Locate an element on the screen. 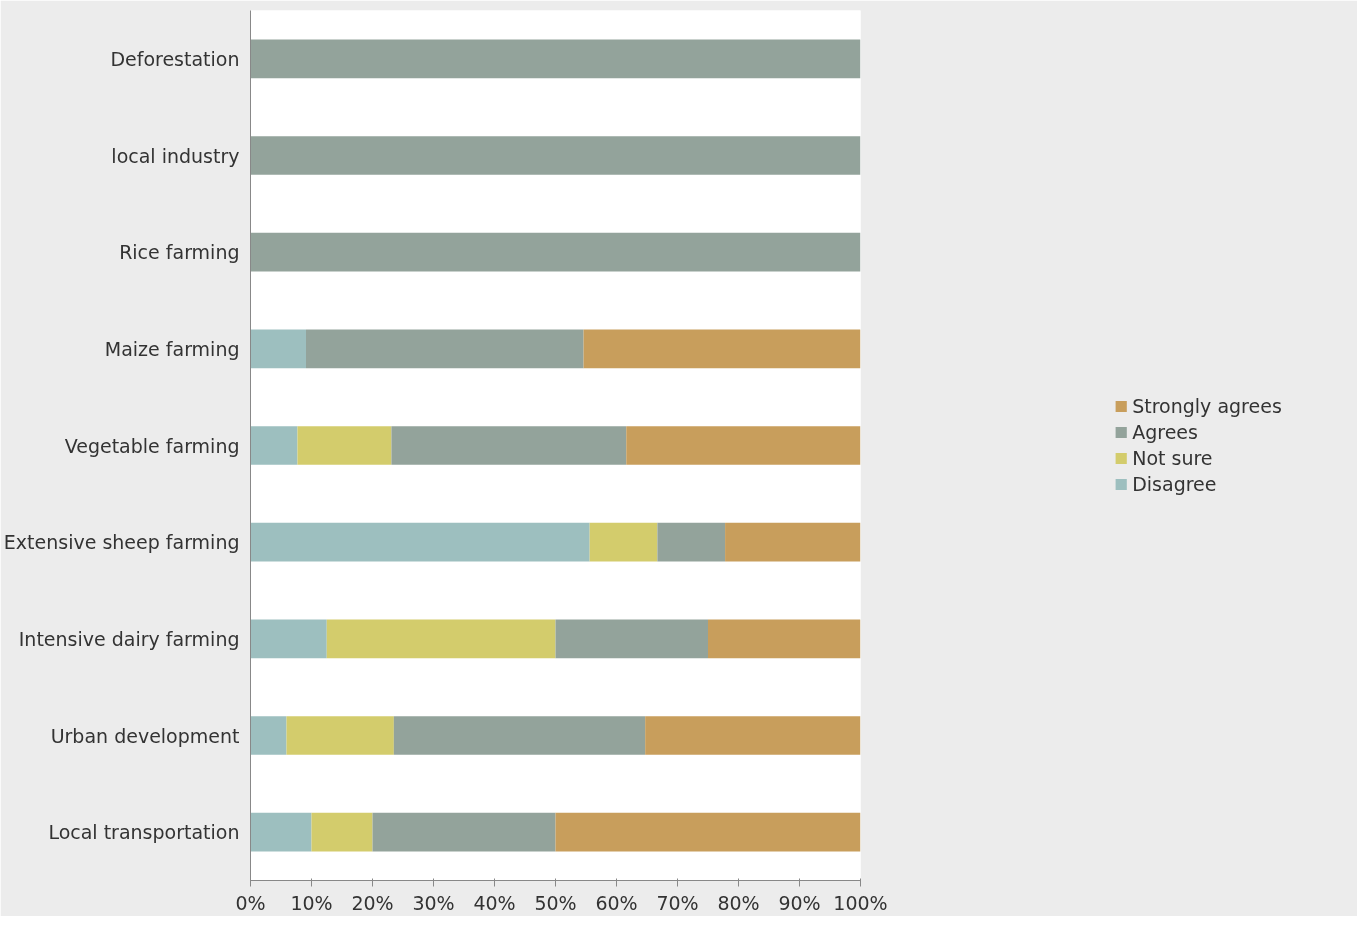  x-tick-label: 60% is located at coordinates (616, 902).